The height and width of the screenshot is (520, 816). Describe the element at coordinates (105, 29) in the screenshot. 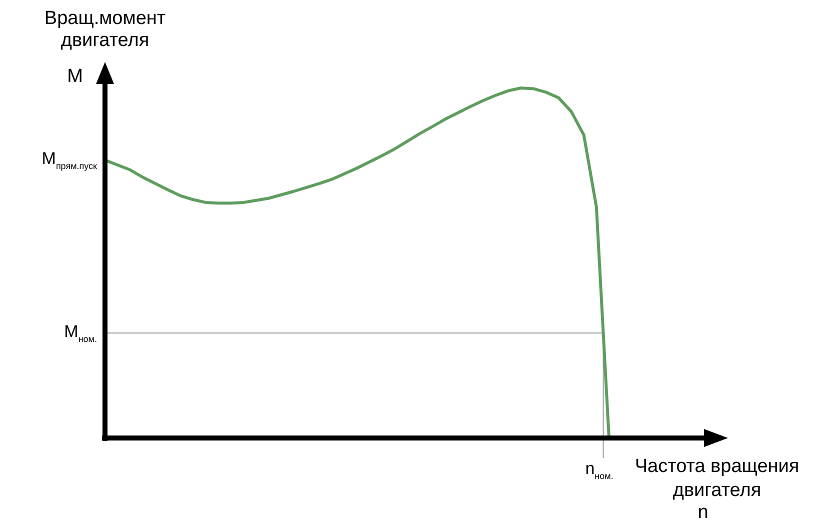

I see `y-axis-title: Вращ.момент двигателя` at that location.